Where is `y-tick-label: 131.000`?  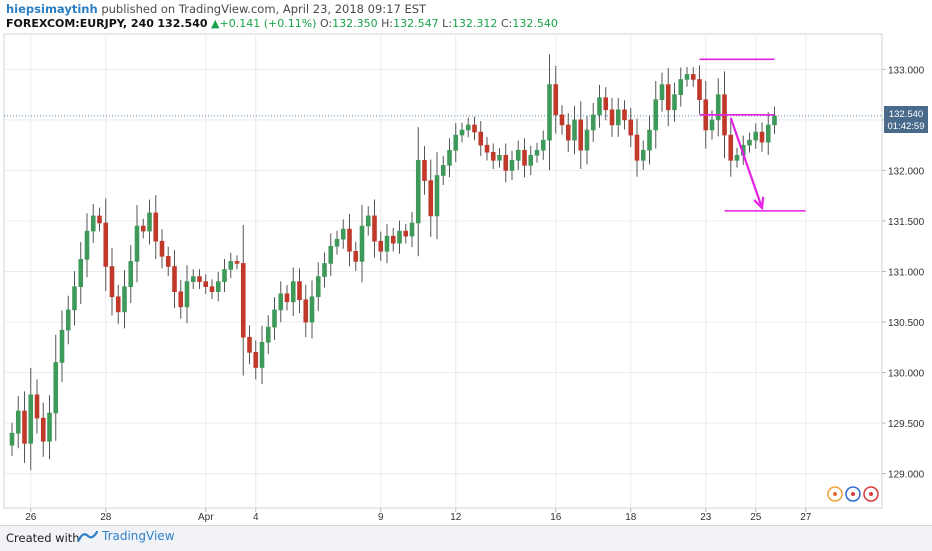 y-tick-label: 131.000 is located at coordinates (906, 273).